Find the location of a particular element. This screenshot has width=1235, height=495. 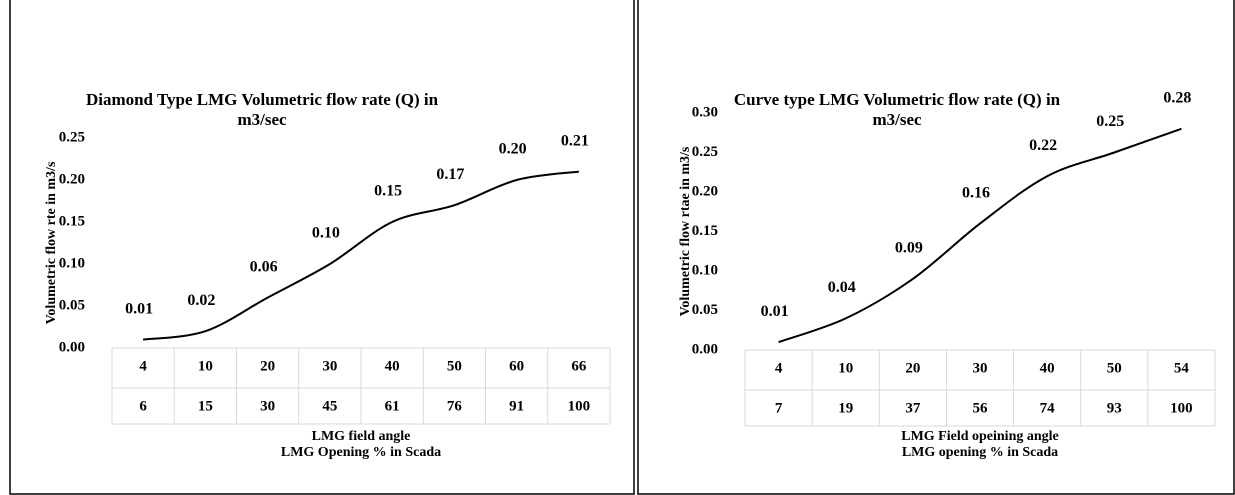

data-label: 0.10 is located at coordinates (326, 233).